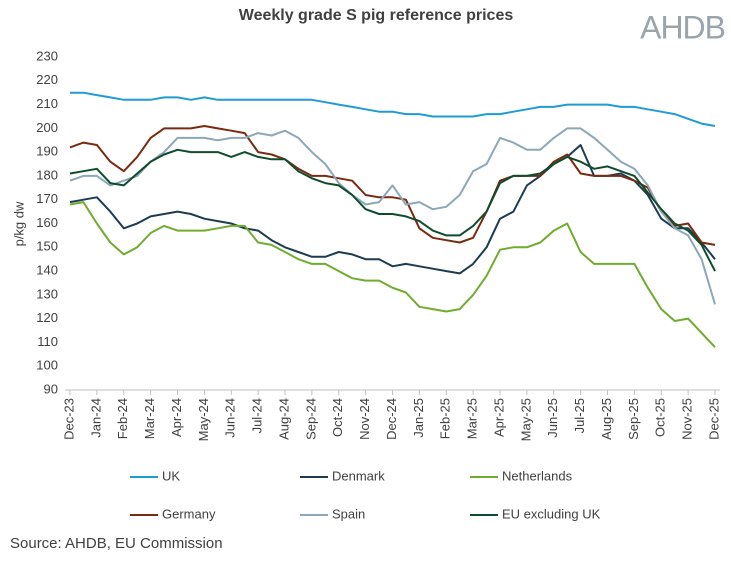  Describe the element at coordinates (418, 418) in the screenshot. I see `x-tick-label: Jan-25` at that location.